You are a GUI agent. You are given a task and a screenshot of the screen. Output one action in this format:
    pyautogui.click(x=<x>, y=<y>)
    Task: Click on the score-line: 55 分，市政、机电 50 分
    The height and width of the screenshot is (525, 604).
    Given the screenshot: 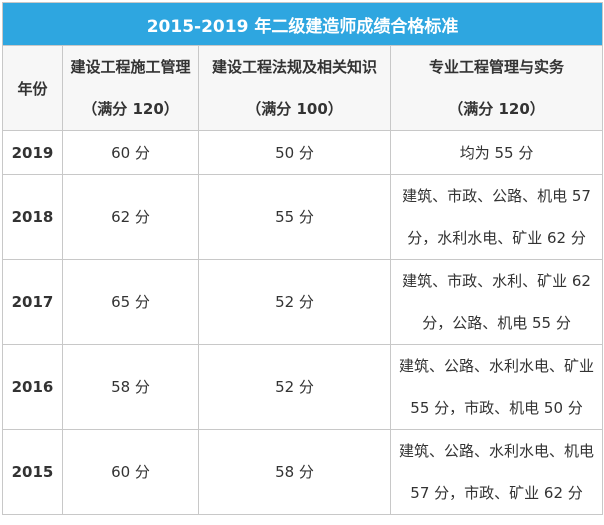 What is the action you would take?
    pyautogui.click(x=496, y=408)
    